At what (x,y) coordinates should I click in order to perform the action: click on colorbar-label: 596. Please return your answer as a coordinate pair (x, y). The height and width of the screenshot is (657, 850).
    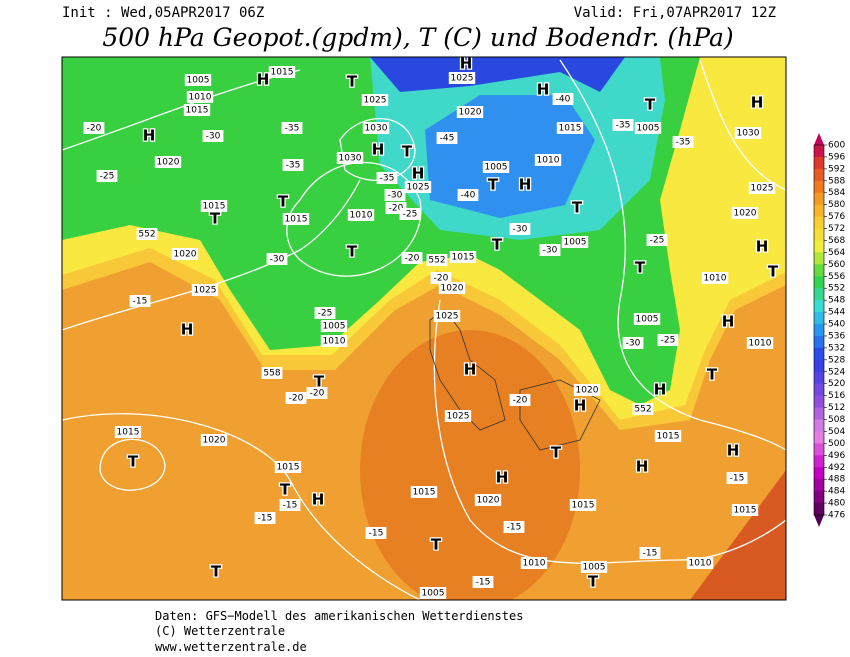
    Looking at the image, I should click on (836, 157).